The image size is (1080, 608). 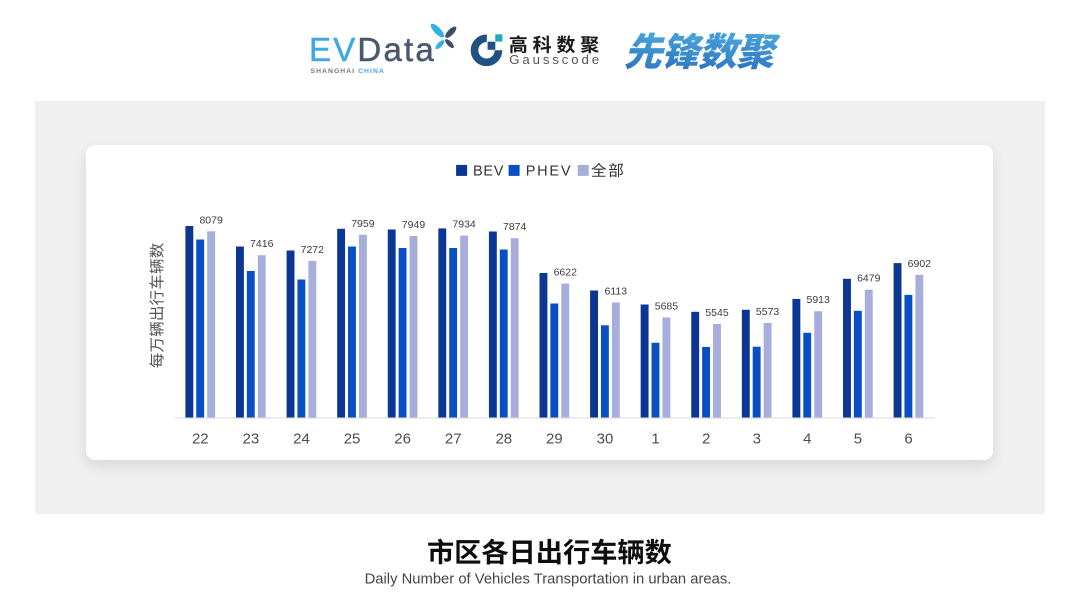 I want to click on svg-text: 29, so click(x=554, y=439).